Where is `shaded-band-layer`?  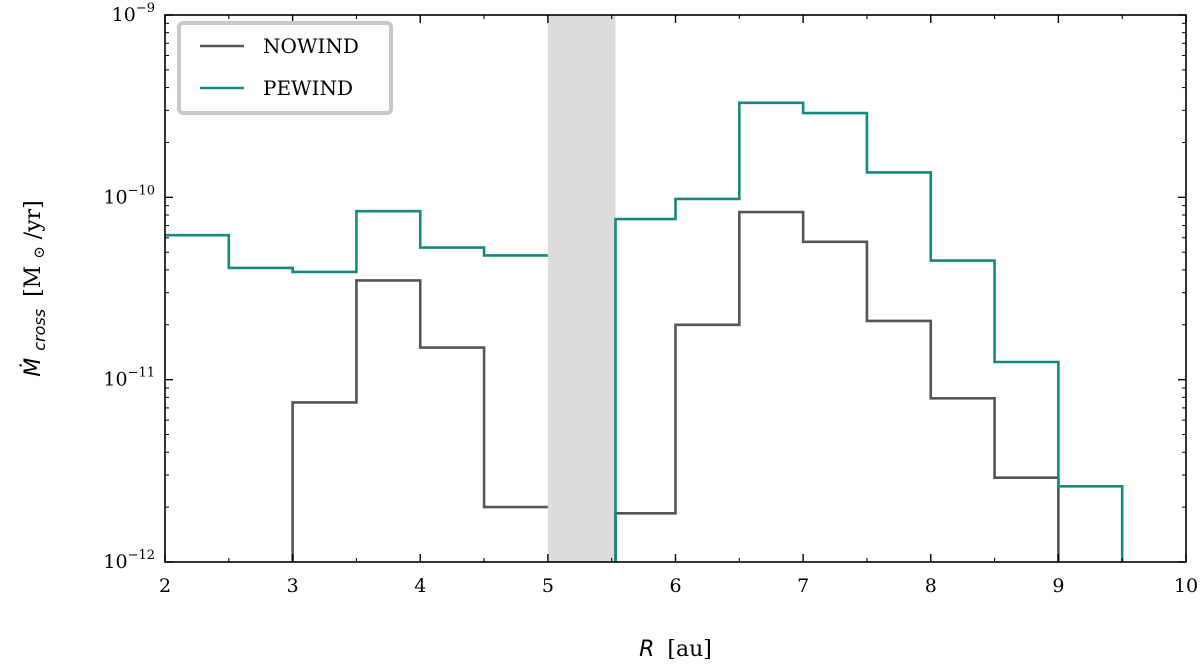
shaded-band-layer is located at coordinates (581, 288).